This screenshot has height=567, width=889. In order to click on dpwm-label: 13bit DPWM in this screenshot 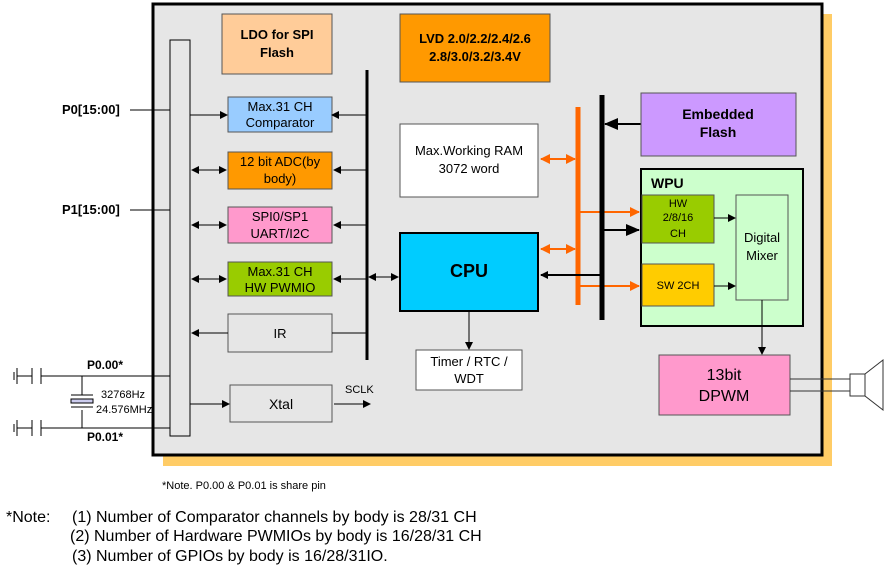, I will do `click(724, 386)`.